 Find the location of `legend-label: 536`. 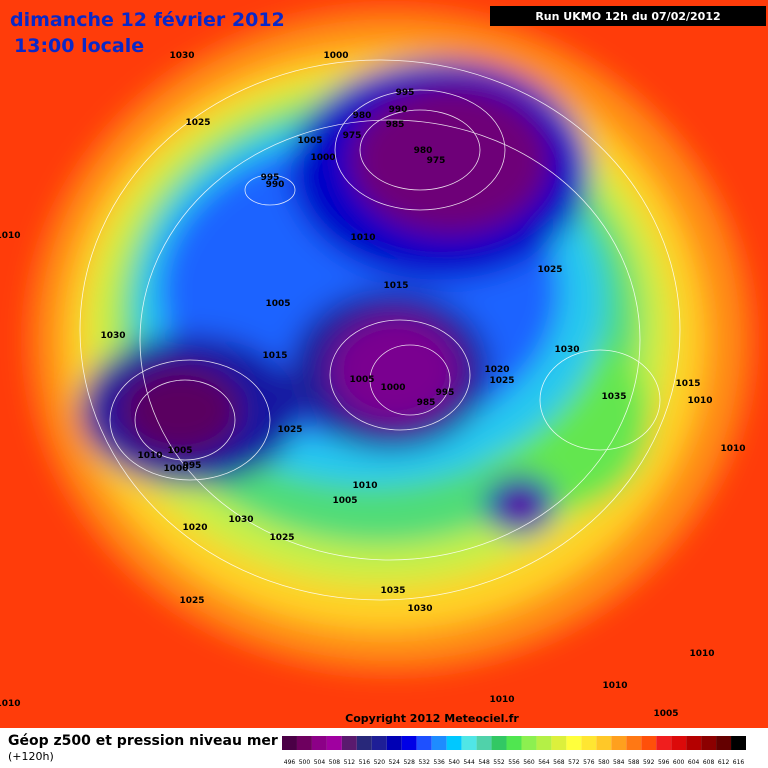

legend-label: 536 is located at coordinates (439, 762).